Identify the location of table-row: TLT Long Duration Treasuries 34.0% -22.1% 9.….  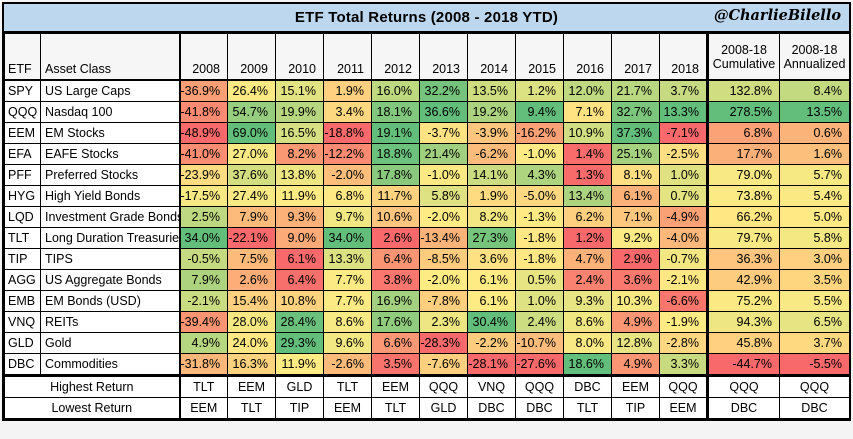
(427, 238).